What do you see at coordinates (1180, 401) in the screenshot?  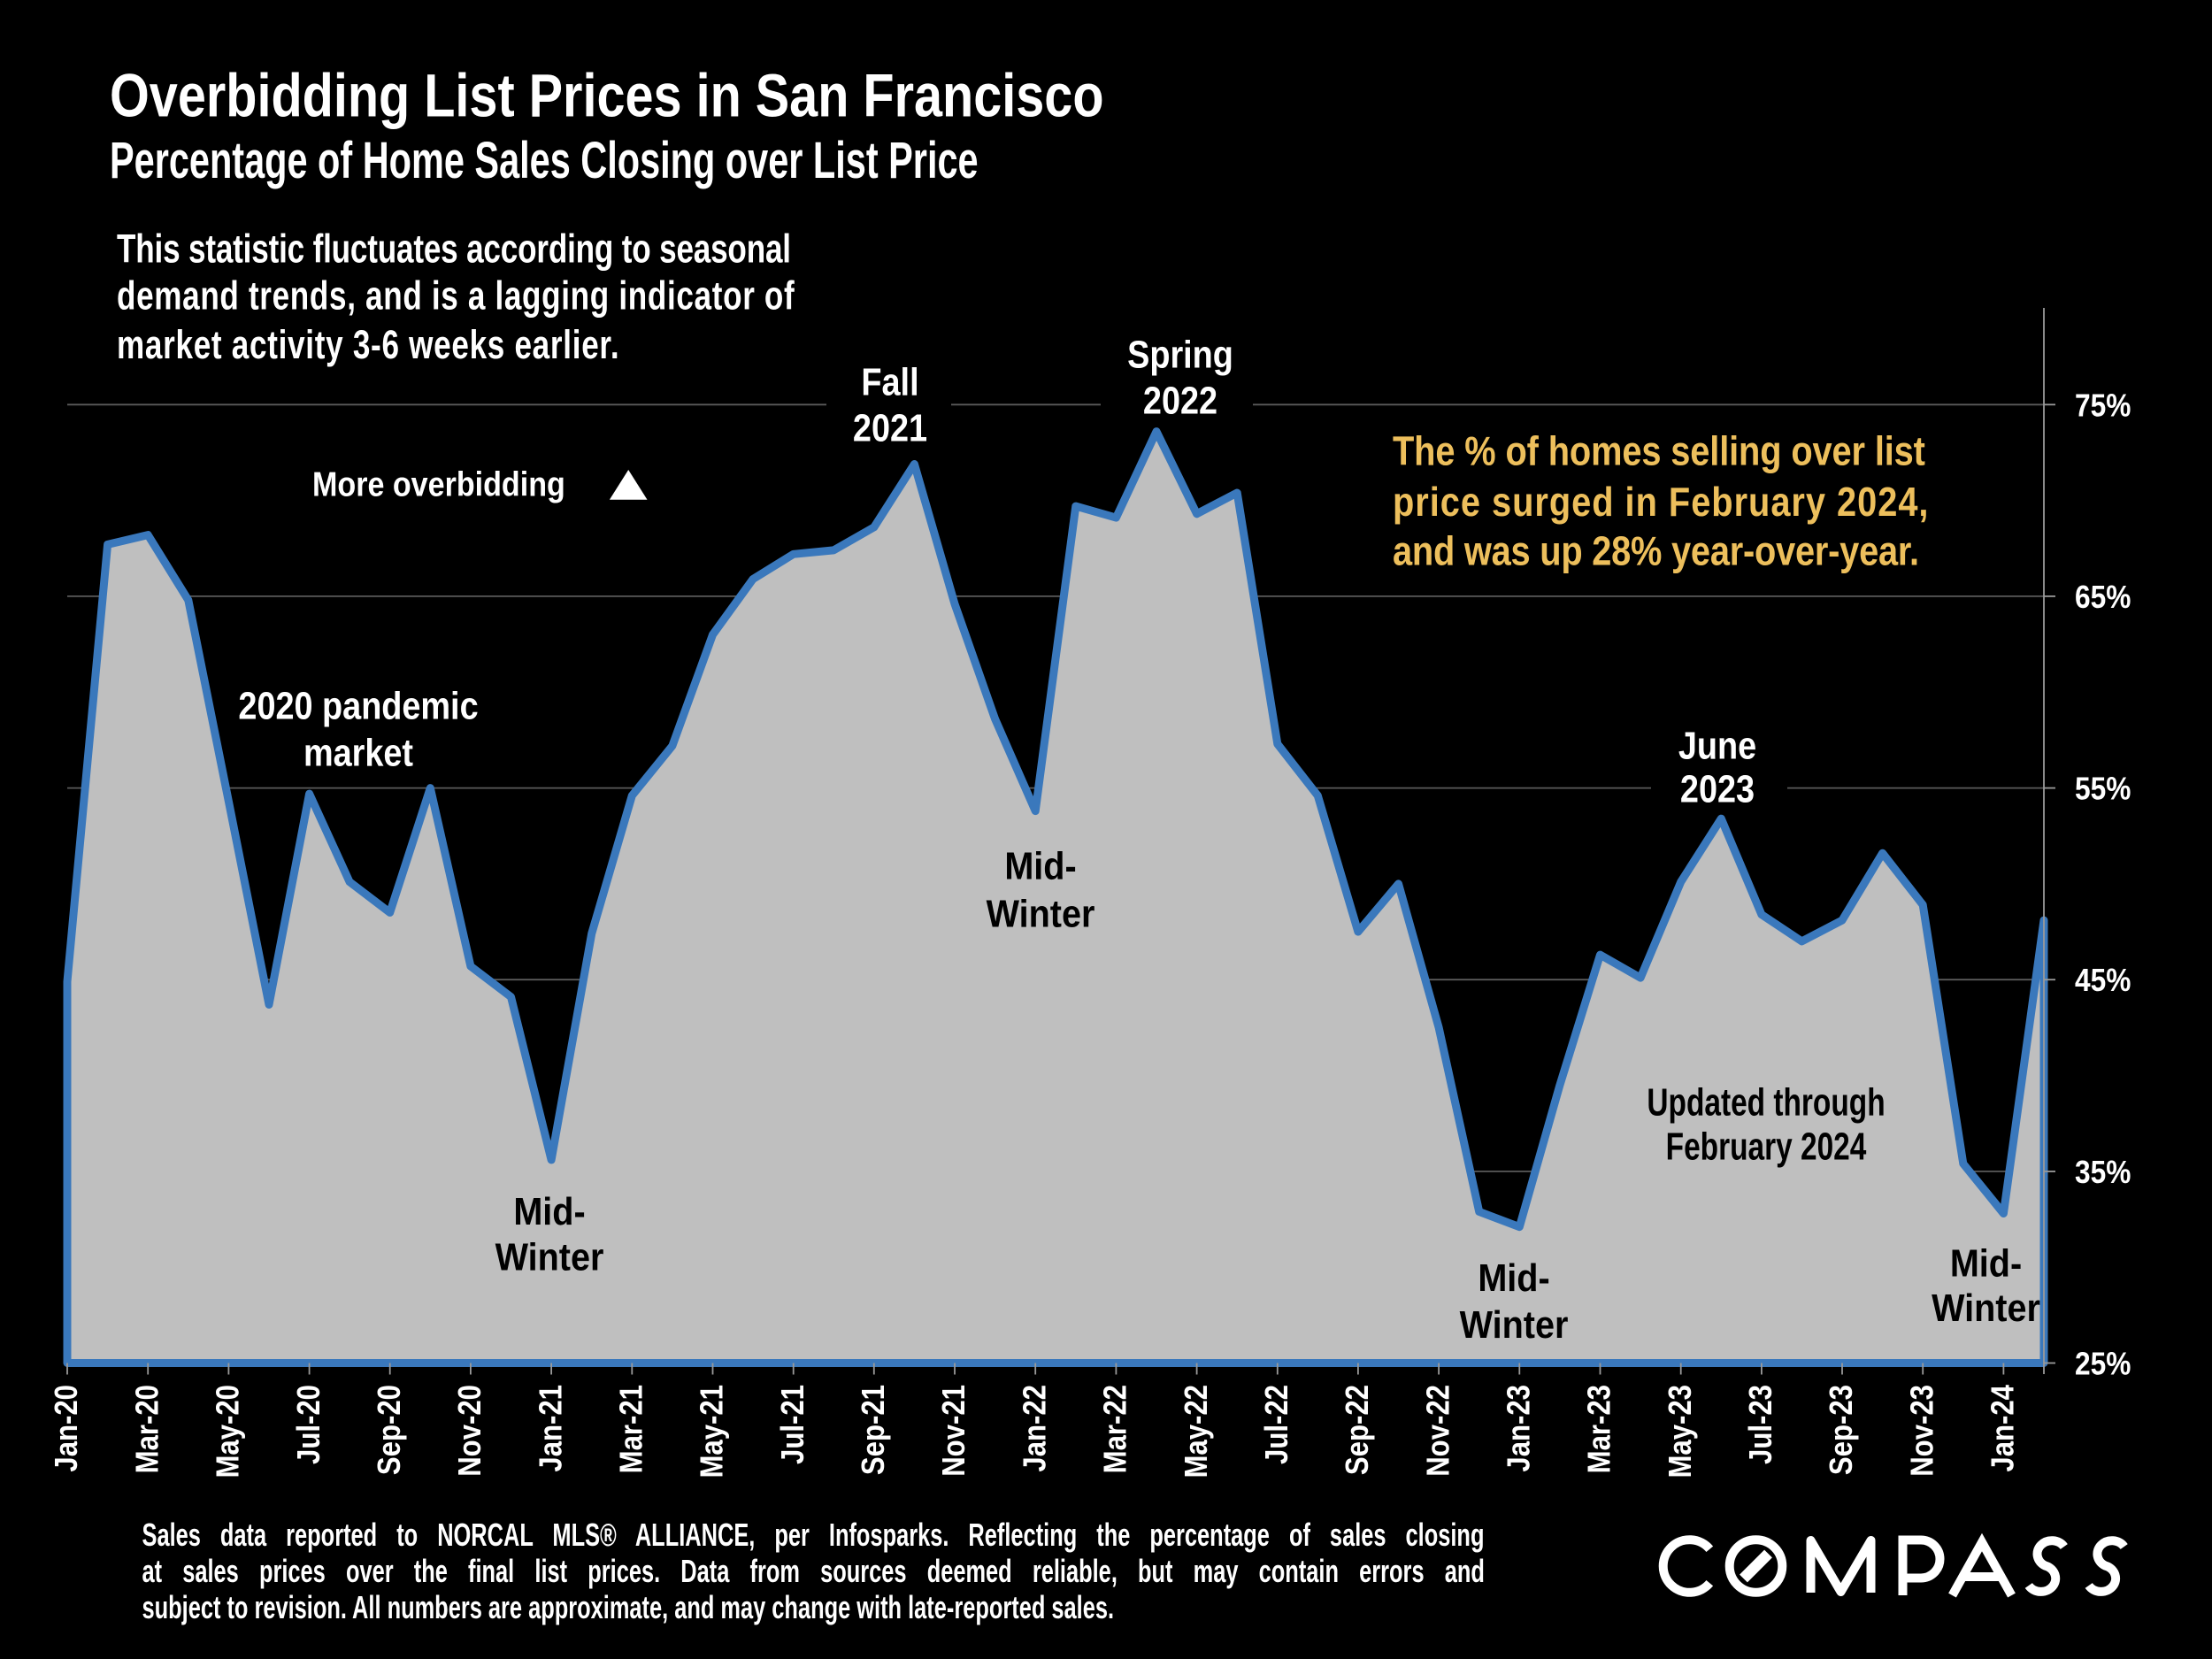 I see `svg-text: 2022` at bounding box center [1180, 401].